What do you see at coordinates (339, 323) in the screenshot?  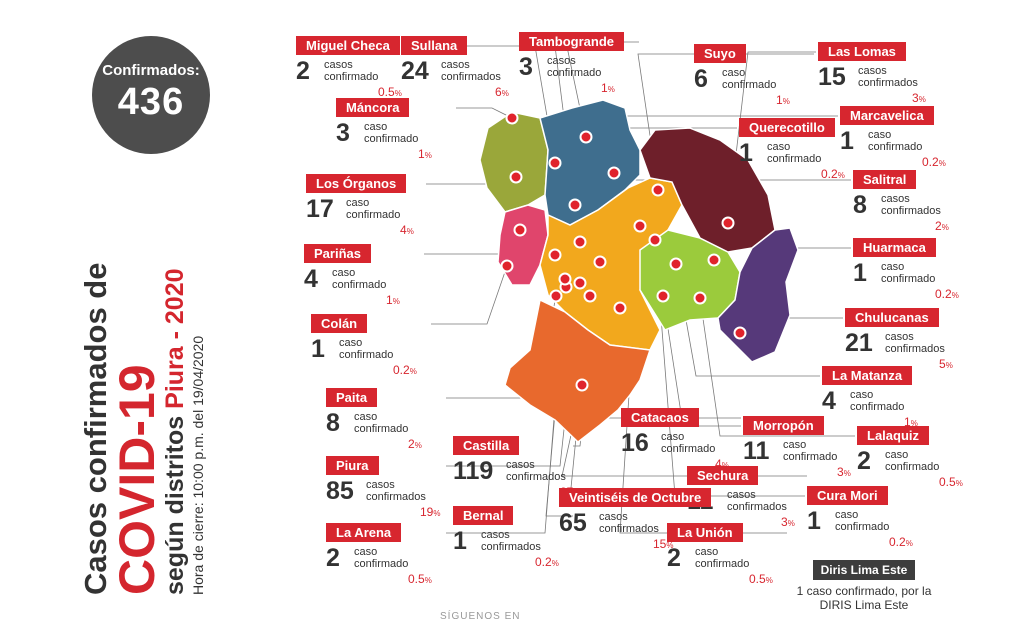 I see `district-name: Colán` at bounding box center [339, 323].